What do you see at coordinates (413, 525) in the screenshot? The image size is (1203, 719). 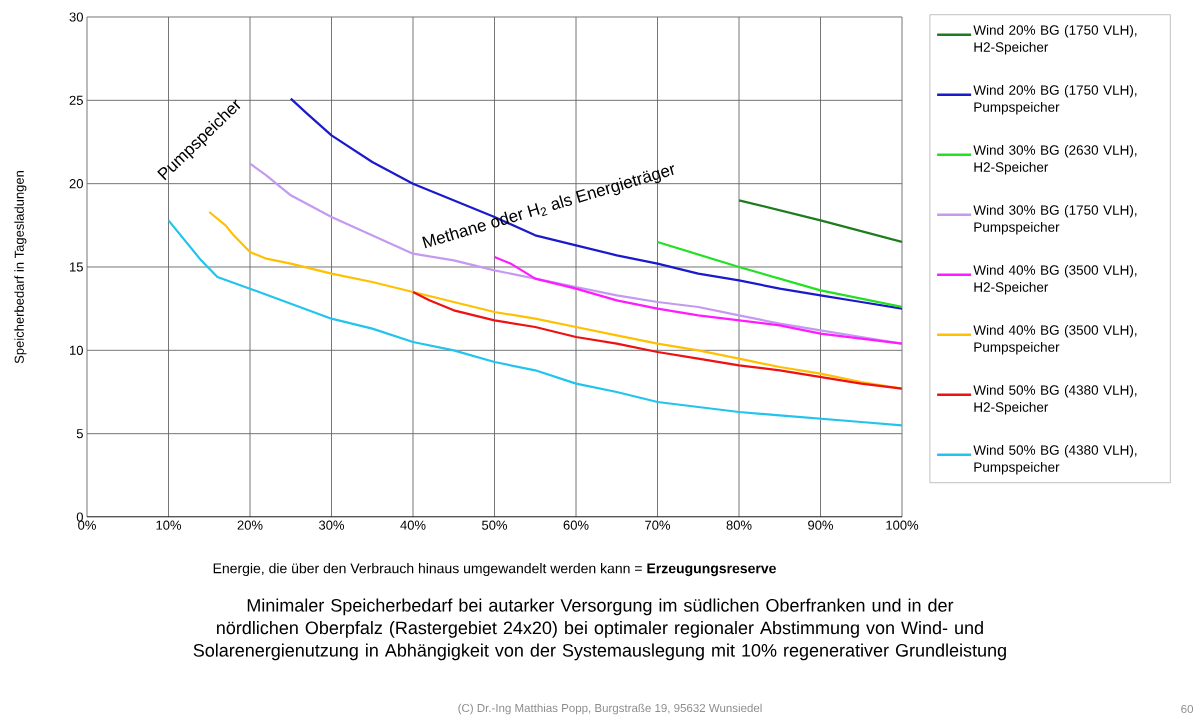 I see `x-tick-label: 40%` at bounding box center [413, 525].